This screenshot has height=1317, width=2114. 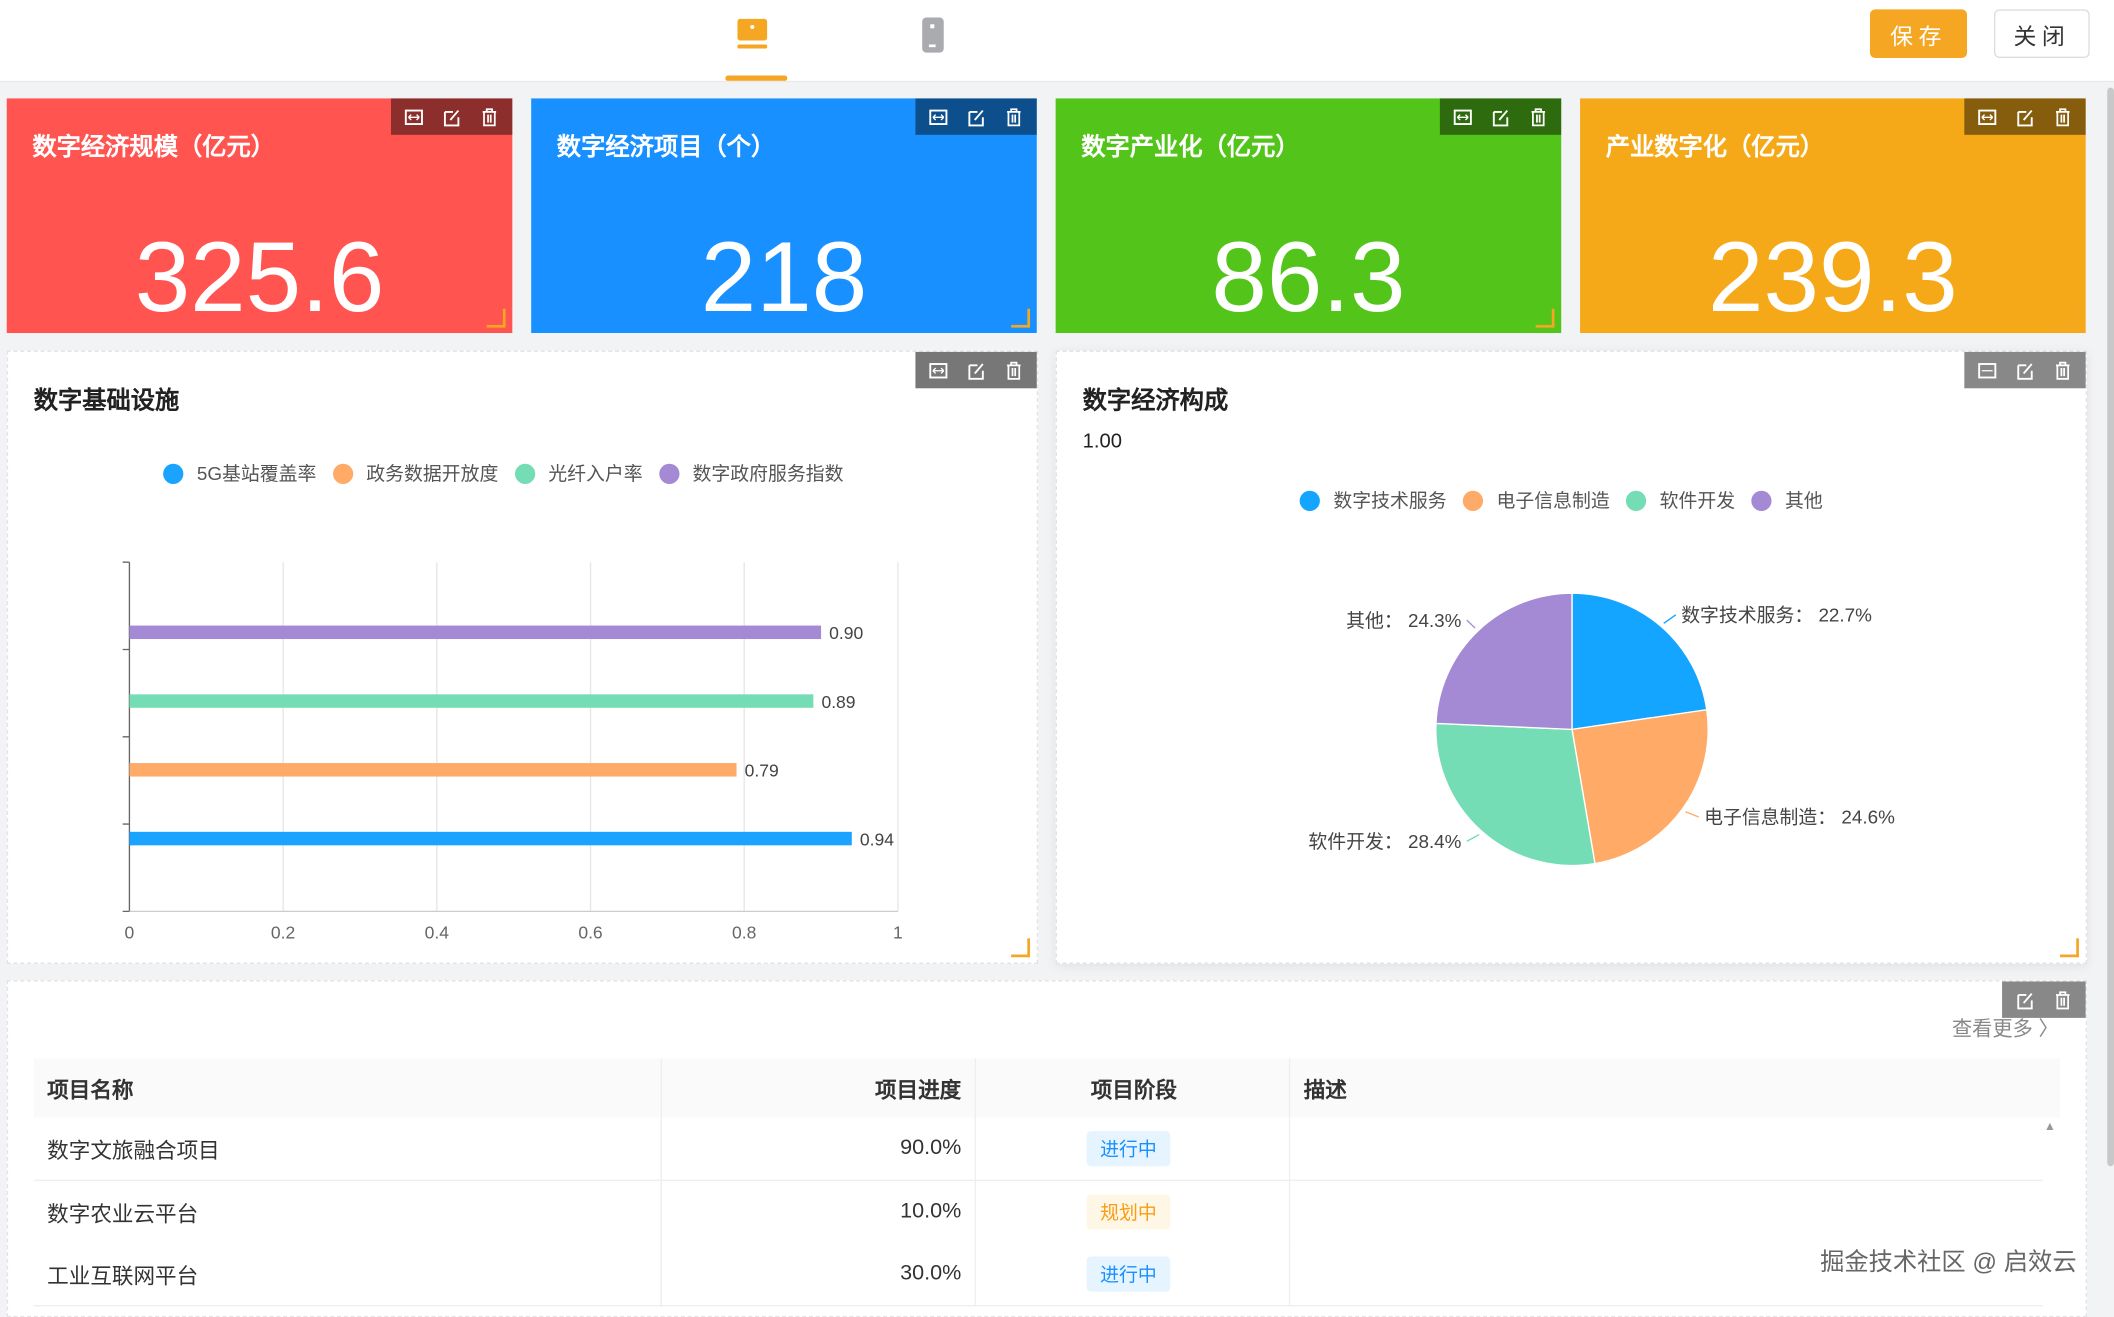 What do you see at coordinates (2110, 627) in the screenshot?
I see `page-scrollbar` at bounding box center [2110, 627].